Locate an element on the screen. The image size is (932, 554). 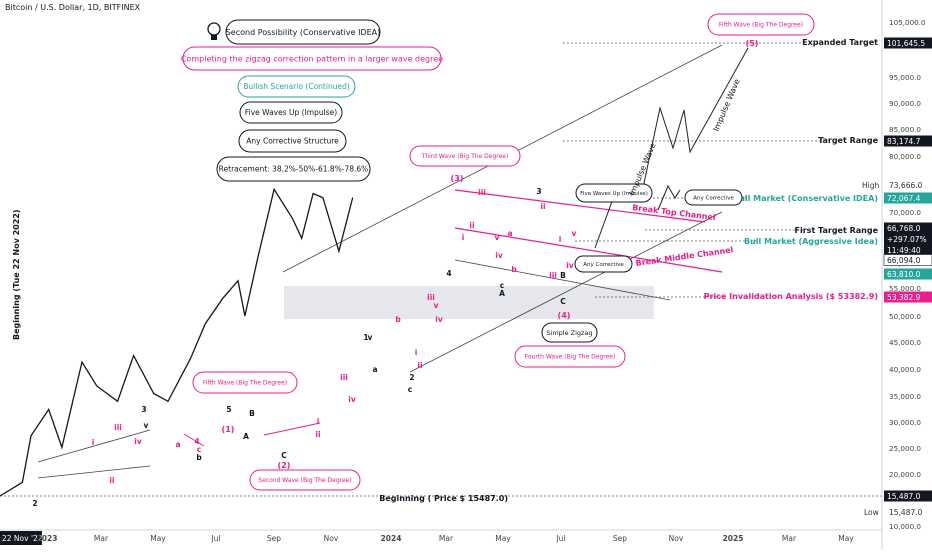
start-date-tag is located at coordinates (21, 538).